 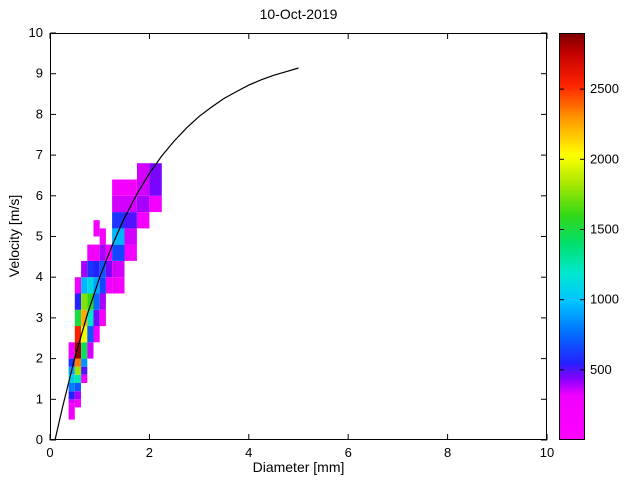 I want to click on colorbar, so click(x=572, y=236).